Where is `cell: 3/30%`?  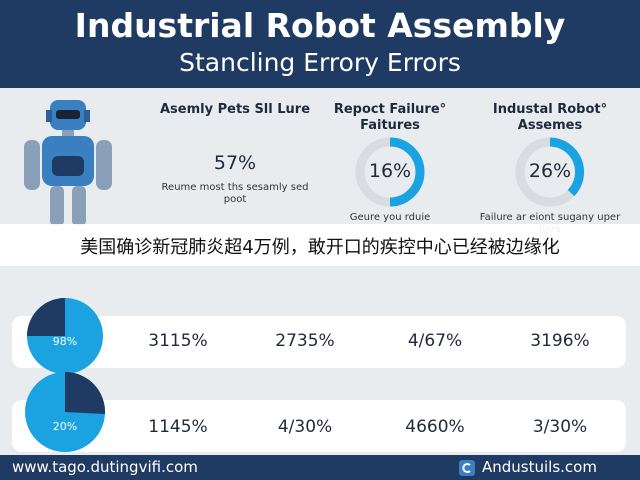 cell: 3/30% is located at coordinates (560, 427).